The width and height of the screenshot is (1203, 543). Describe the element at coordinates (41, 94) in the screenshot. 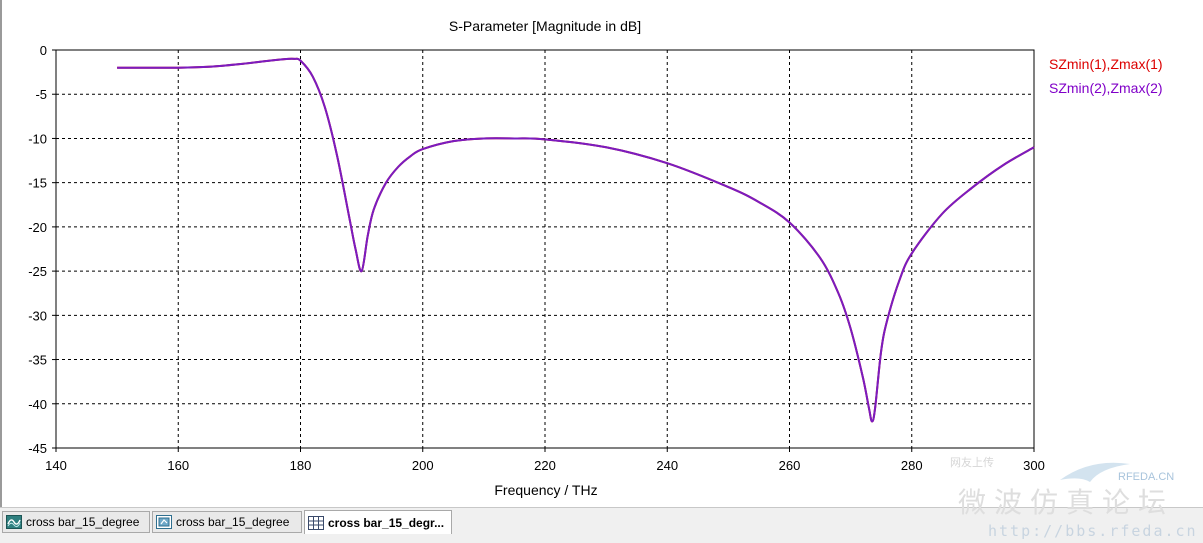

I see `y-tick-label: -5` at that location.